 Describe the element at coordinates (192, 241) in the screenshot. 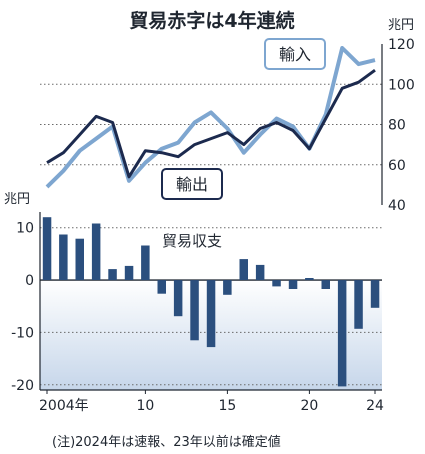

I see `balance-panel-title: 貿易収支` at that location.